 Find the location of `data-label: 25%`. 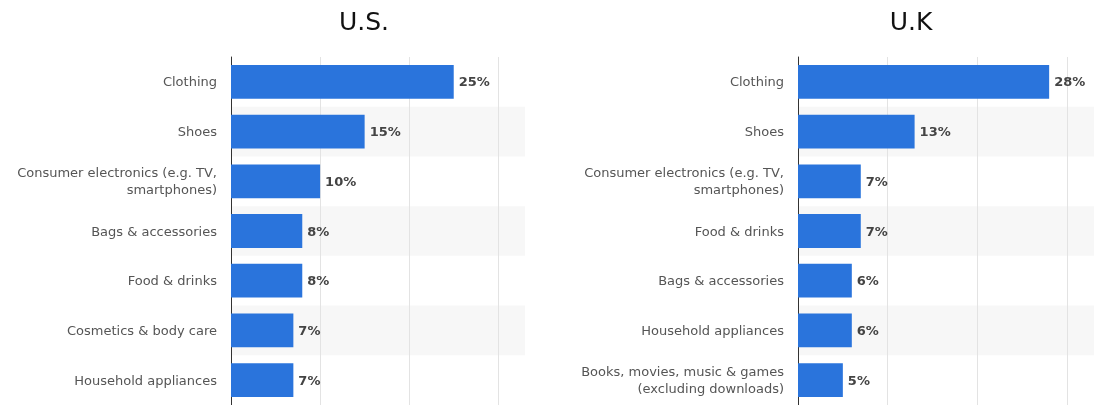

data-label: 25% is located at coordinates (474, 82).